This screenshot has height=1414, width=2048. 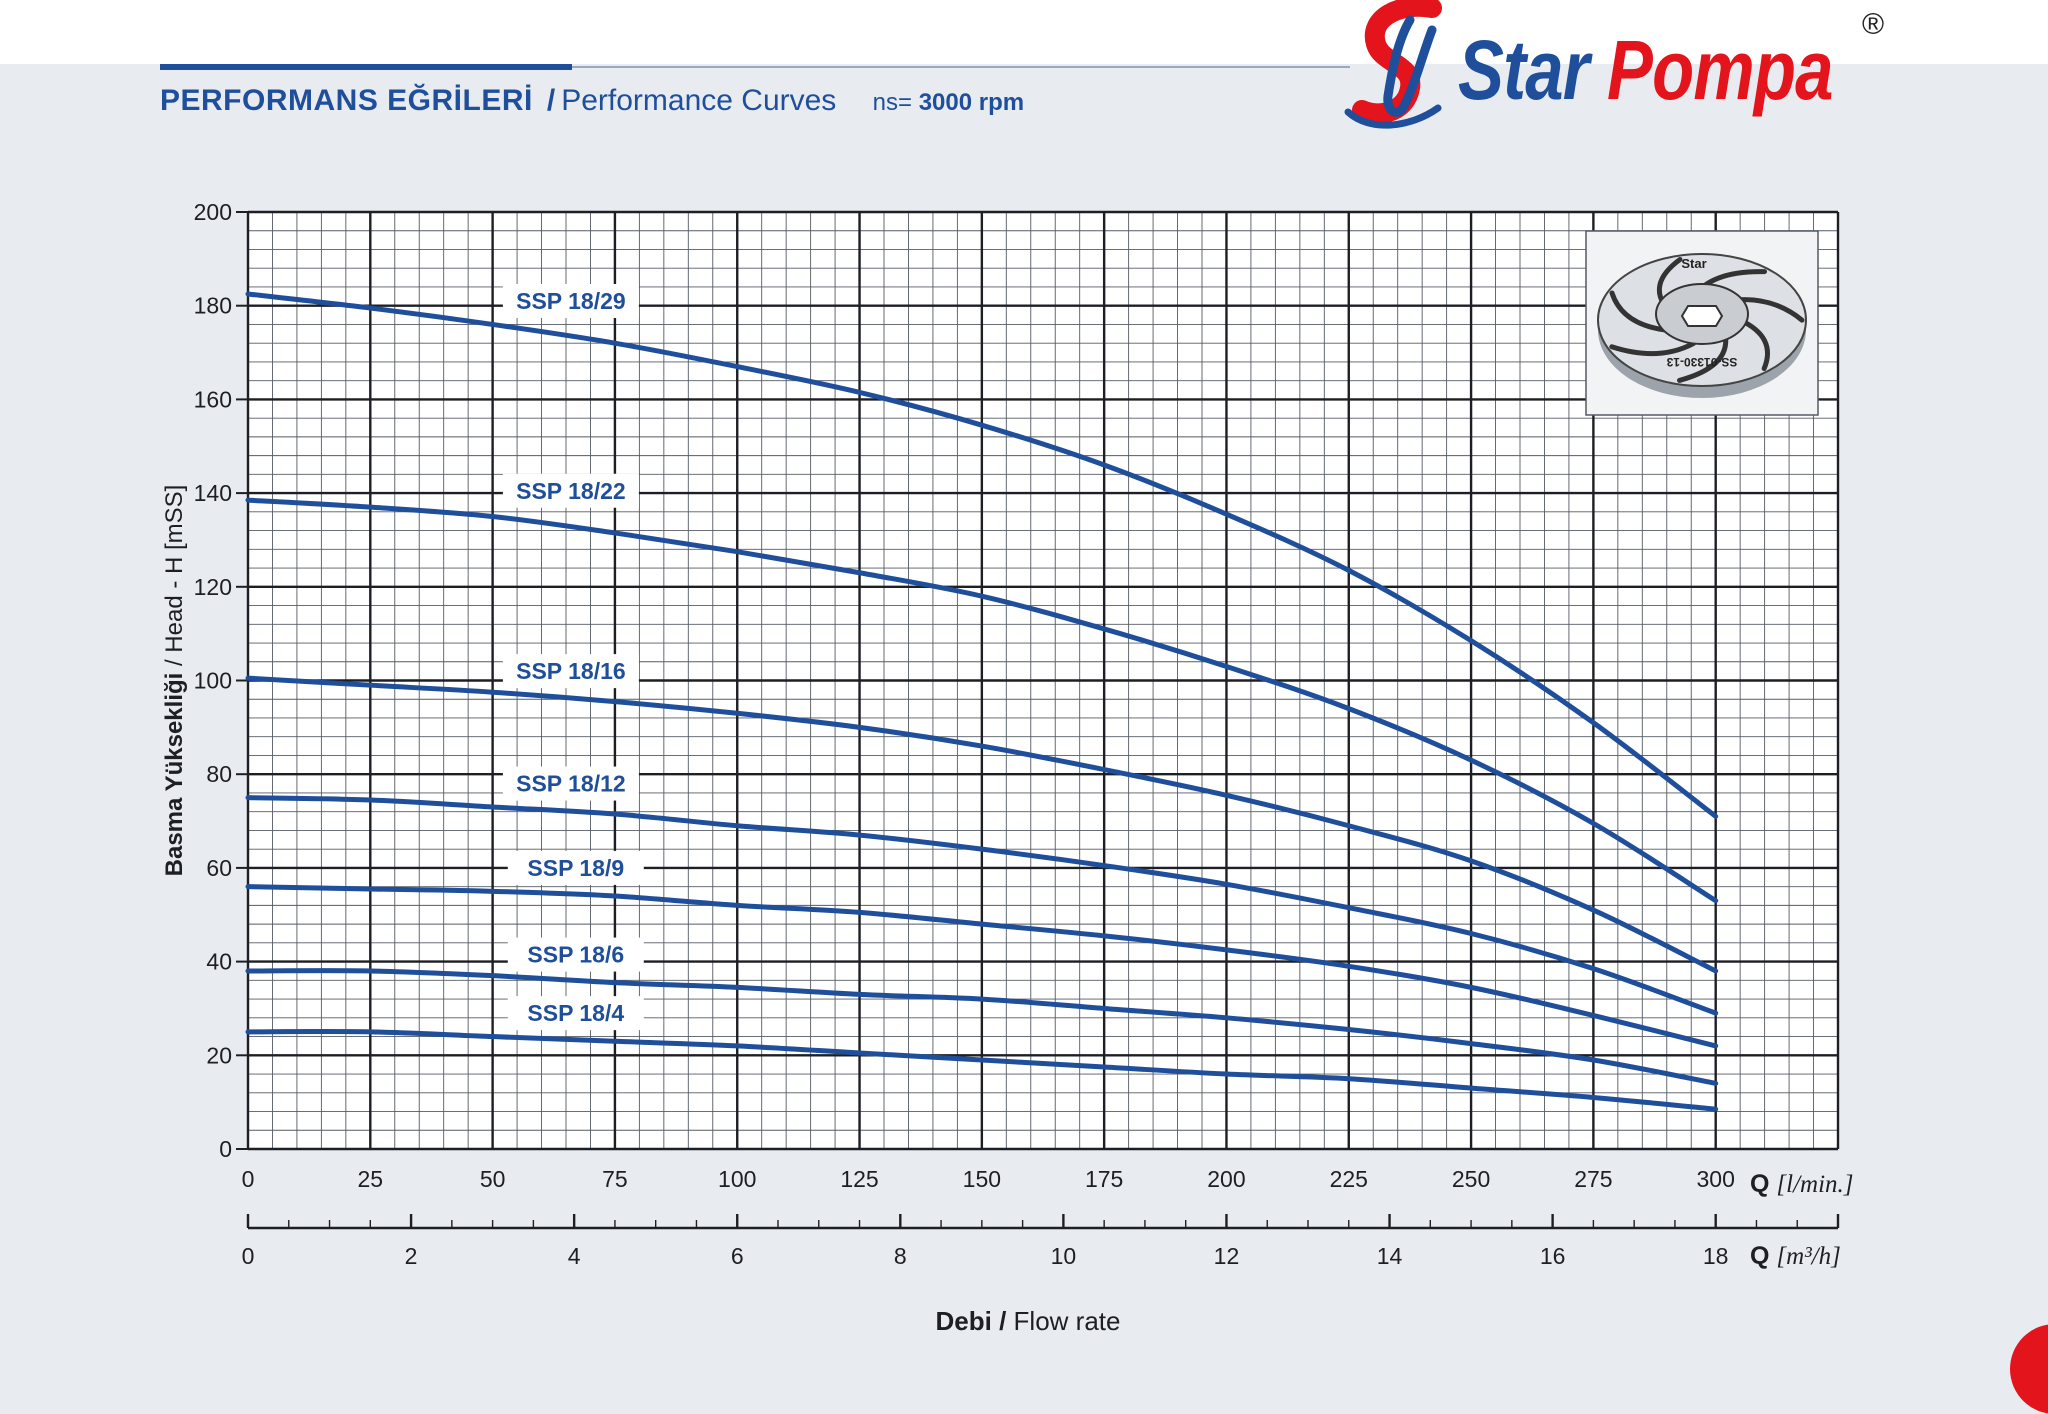 What do you see at coordinates (575, 868) in the screenshot?
I see `series-label: SSP 18/9` at bounding box center [575, 868].